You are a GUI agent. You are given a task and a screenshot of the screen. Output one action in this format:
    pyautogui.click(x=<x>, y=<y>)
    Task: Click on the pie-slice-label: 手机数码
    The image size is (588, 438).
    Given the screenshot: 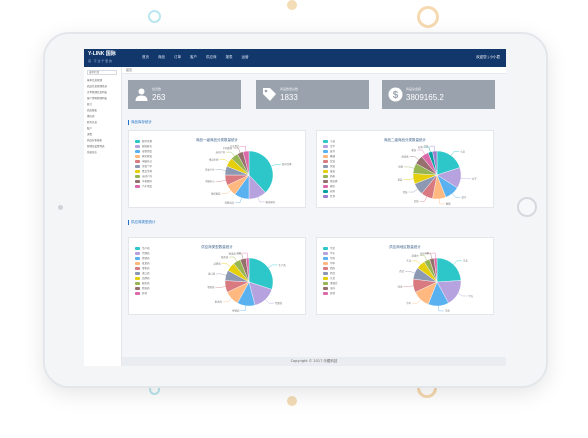 What is the action you would take?
    pyautogui.click(x=228, y=148)
    